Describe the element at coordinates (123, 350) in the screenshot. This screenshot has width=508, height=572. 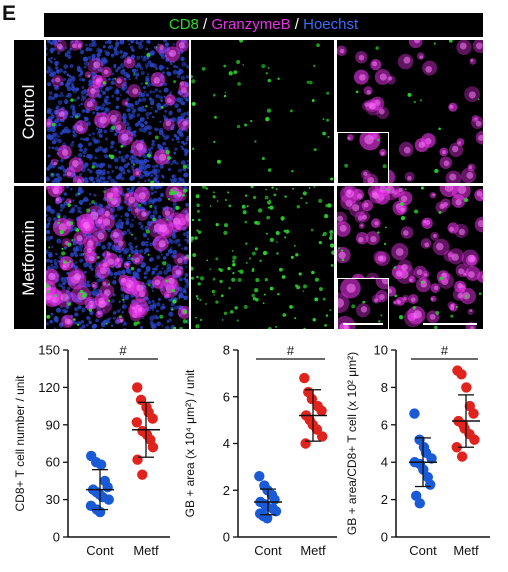
I see `significance-marker: #` at that location.